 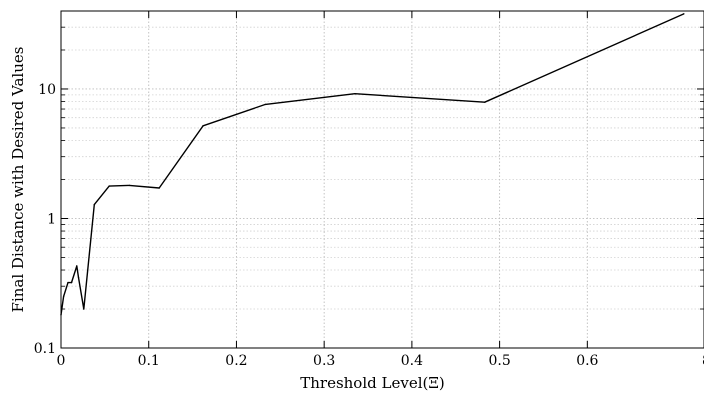 What do you see at coordinates (61, 361) in the screenshot?
I see `x-tick-label: 0` at bounding box center [61, 361].